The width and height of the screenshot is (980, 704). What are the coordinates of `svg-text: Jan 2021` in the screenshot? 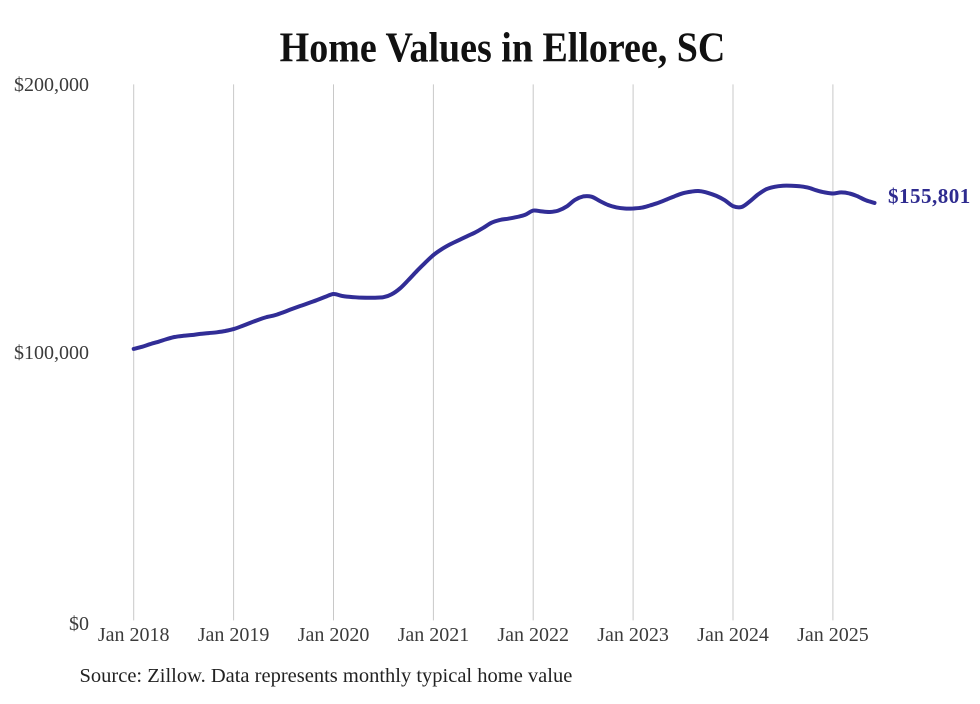 It's located at (434, 635).